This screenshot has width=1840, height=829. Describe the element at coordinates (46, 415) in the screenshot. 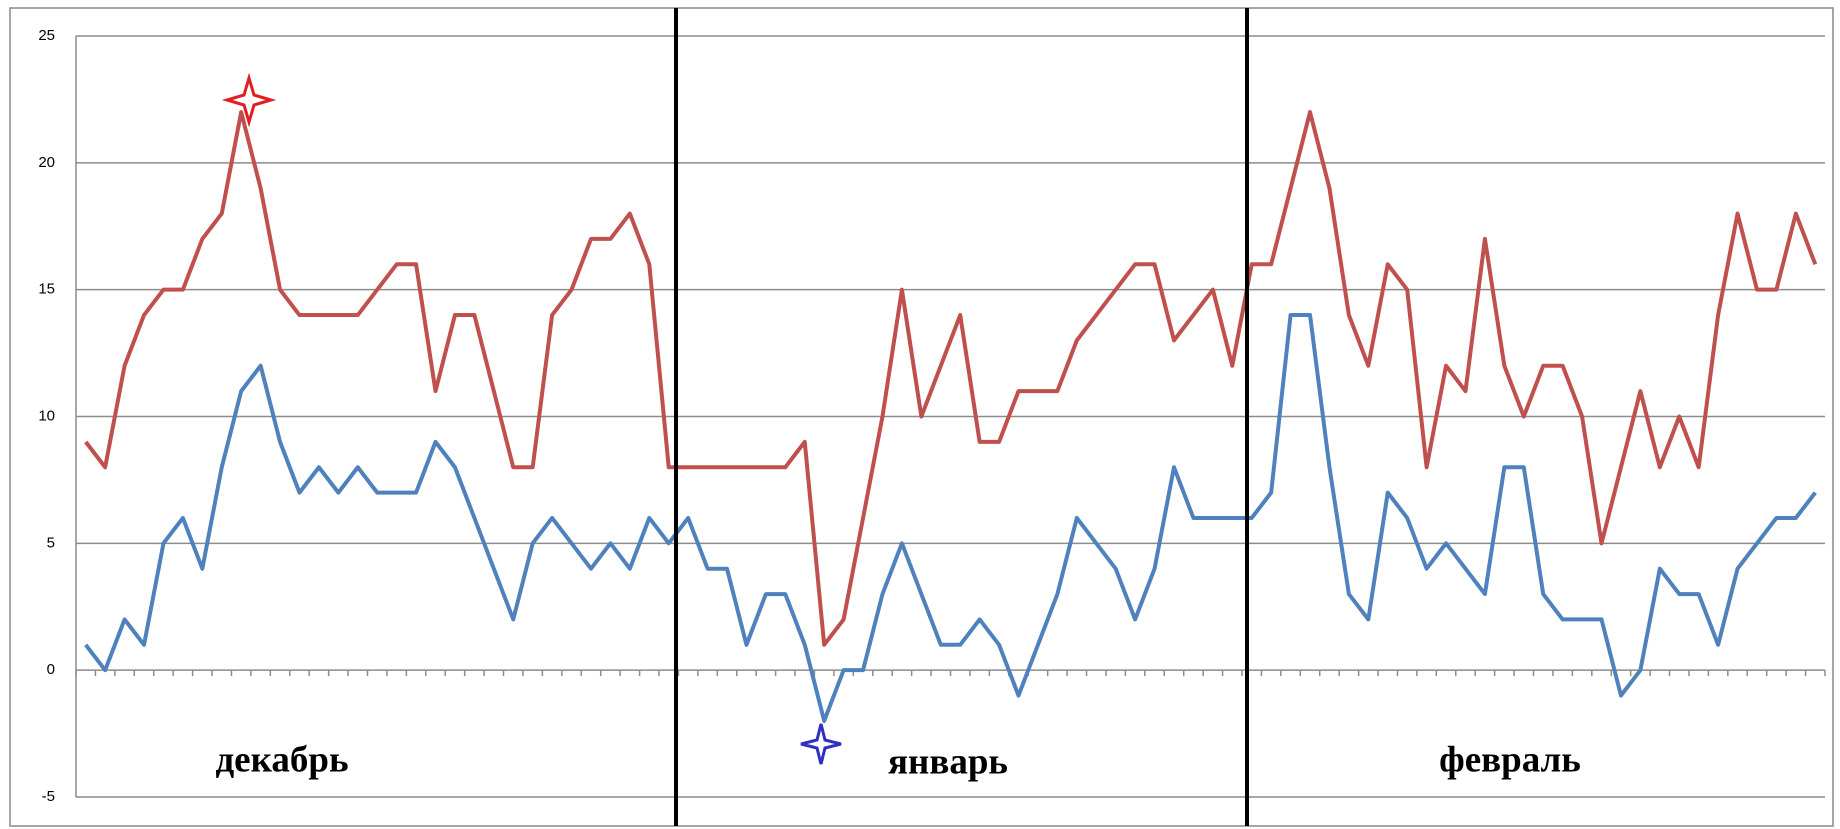

I see `y-tick-label: 10` at that location.